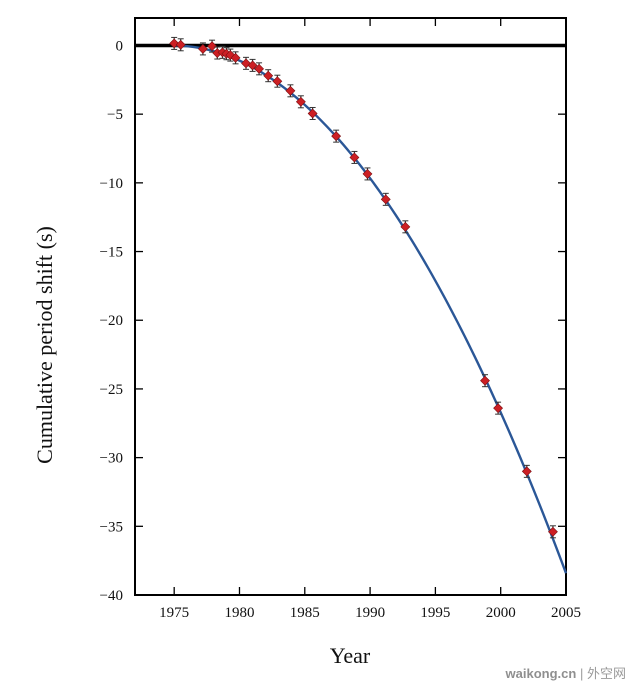 The image size is (640, 688). What do you see at coordinates (370, 613) in the screenshot?
I see `x-tick-label: 1990` at bounding box center [370, 613].